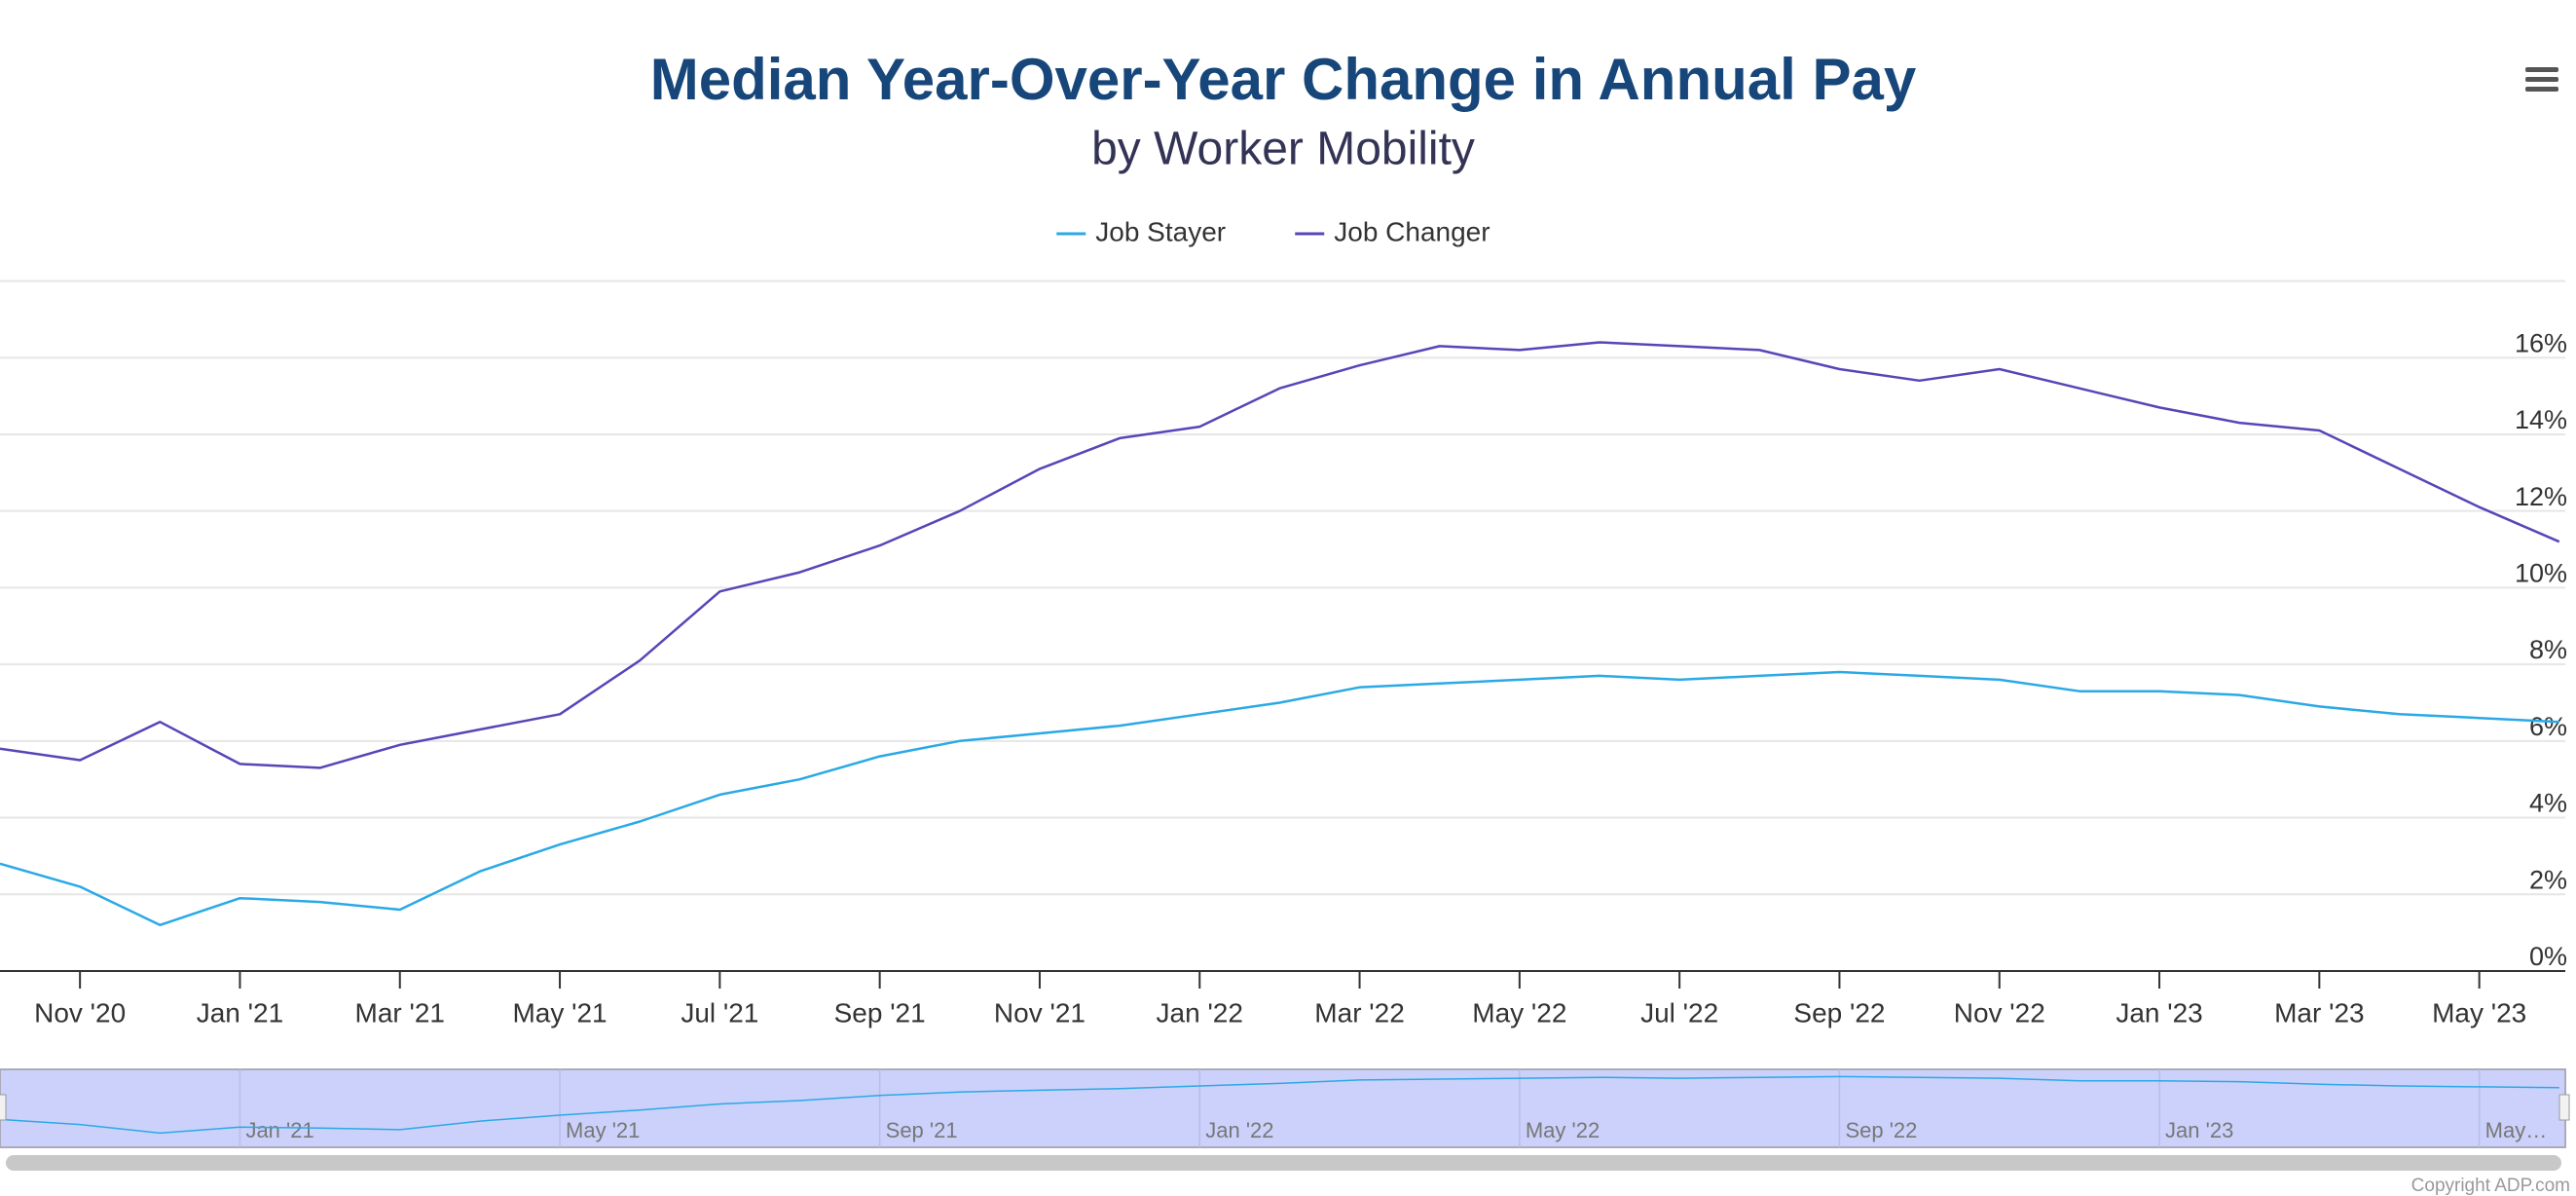 Image resolution: width=2576 pixels, height=1196 pixels. I want to click on legend-item: Job Stayer, so click(1141, 231).